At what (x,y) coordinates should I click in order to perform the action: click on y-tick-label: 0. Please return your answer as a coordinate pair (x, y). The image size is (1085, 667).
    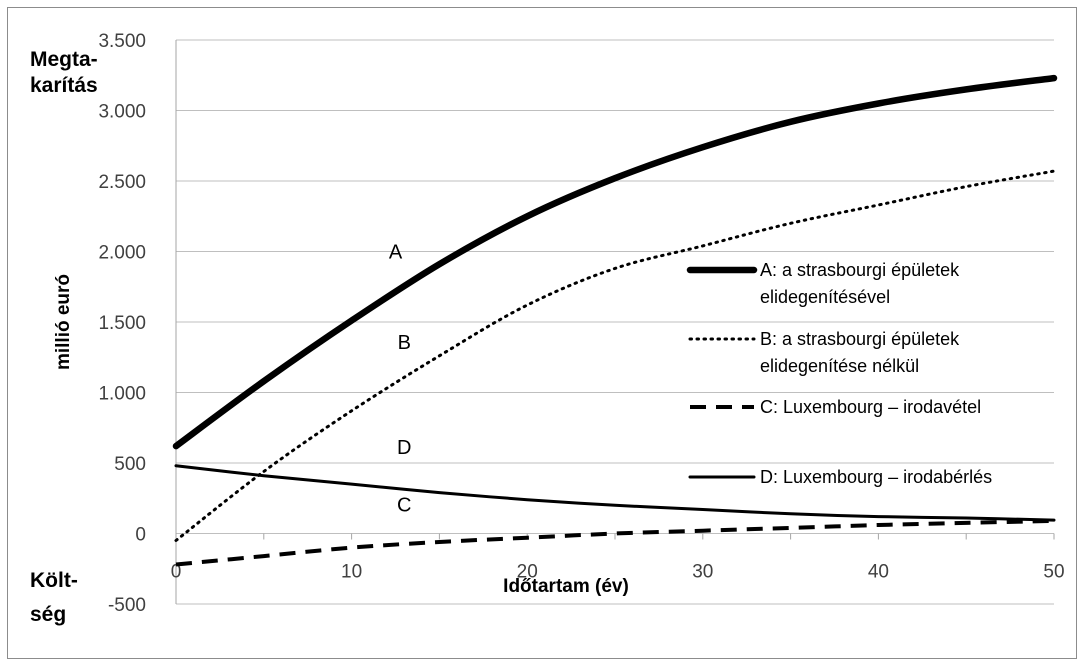
    Looking at the image, I should click on (140, 535).